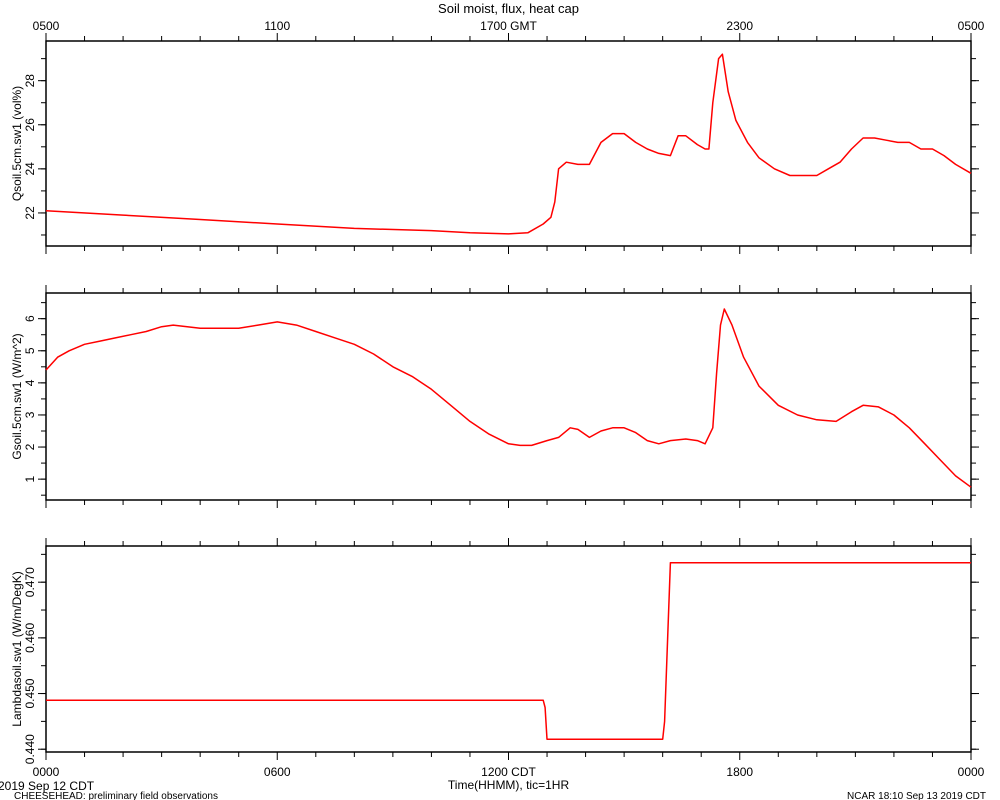  What do you see at coordinates (30, 318) in the screenshot?
I see `y-tick-label: 6` at bounding box center [30, 318].